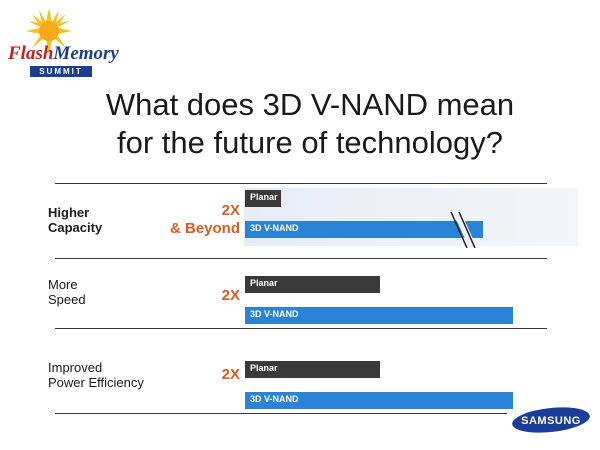 The height and width of the screenshot is (450, 600). I want to click on multiplier-label-2: 2X, so click(231, 296).